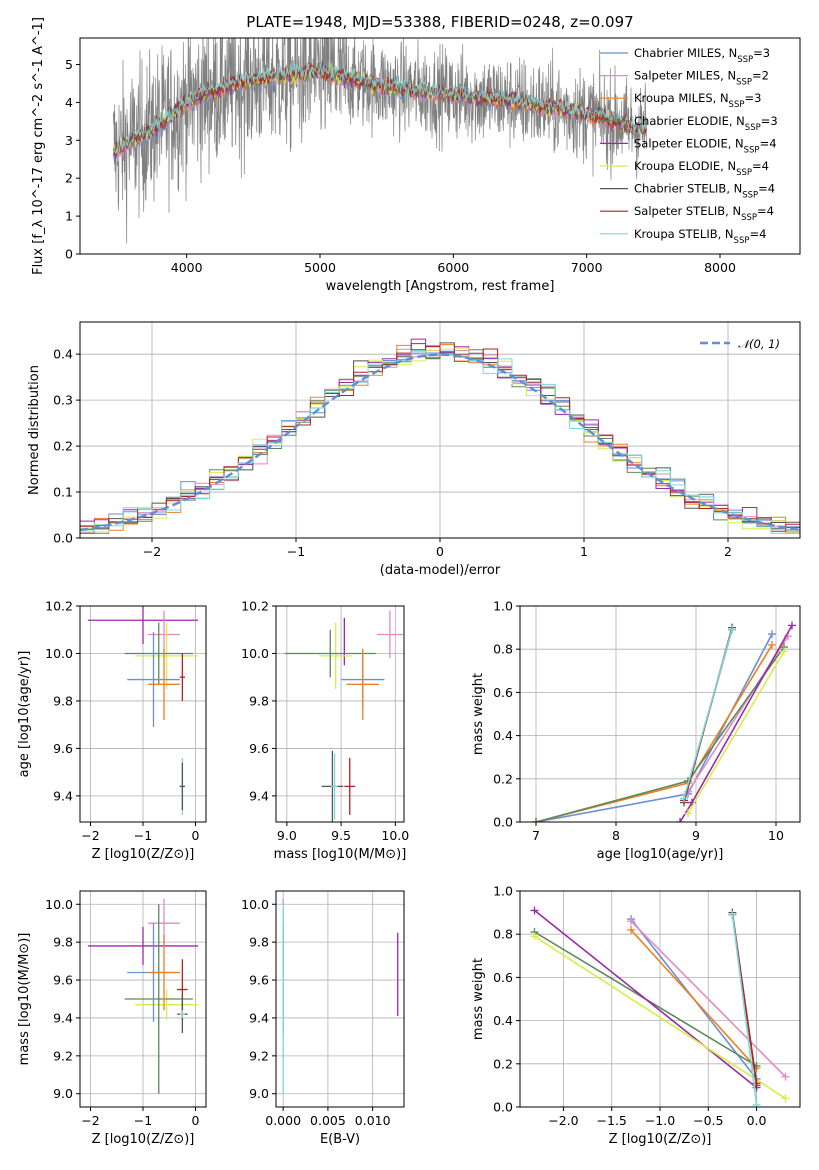 This screenshot has width=819, height=1170. Describe the element at coordinates (706, 123) in the screenshot. I see `legend-entry: Chabrier ELODIE, NSSP=3` at that location.